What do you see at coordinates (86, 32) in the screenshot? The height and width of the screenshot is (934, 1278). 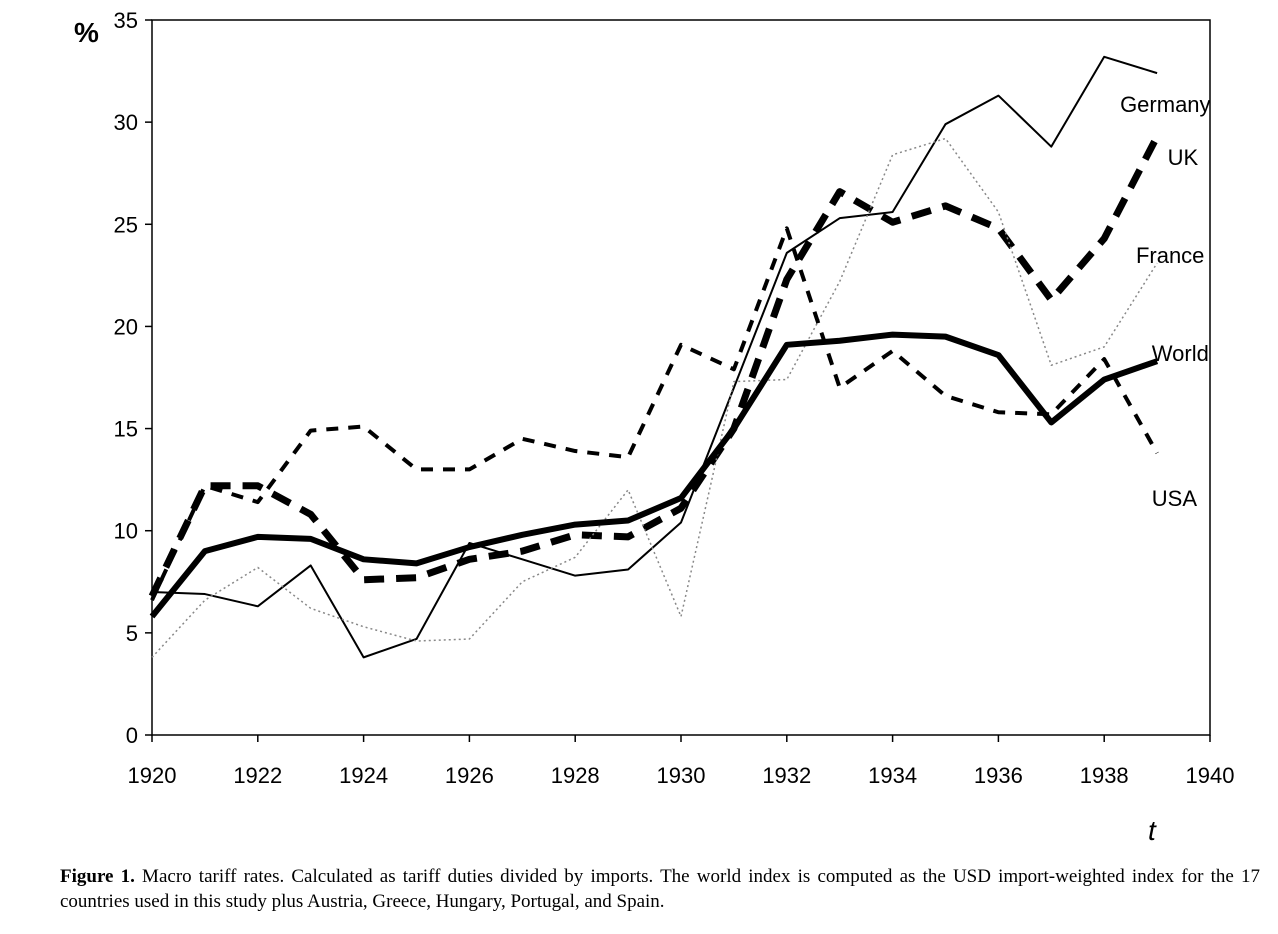 I see `y-axis-title: %` at bounding box center [86, 32].